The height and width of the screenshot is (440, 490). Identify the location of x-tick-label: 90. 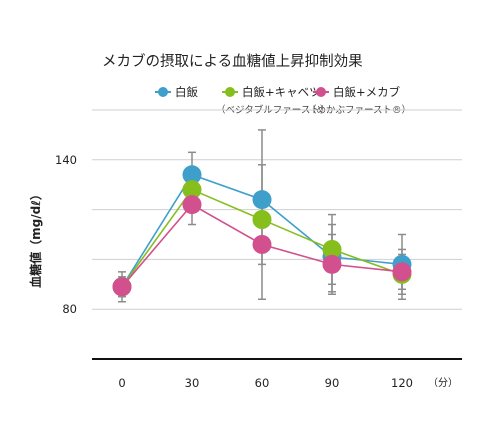
(332, 383).